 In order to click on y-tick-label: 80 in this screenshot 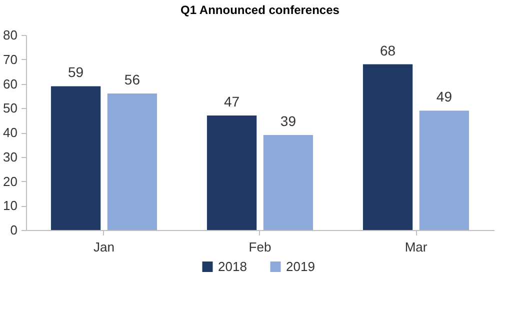, I will do `click(10, 35)`.